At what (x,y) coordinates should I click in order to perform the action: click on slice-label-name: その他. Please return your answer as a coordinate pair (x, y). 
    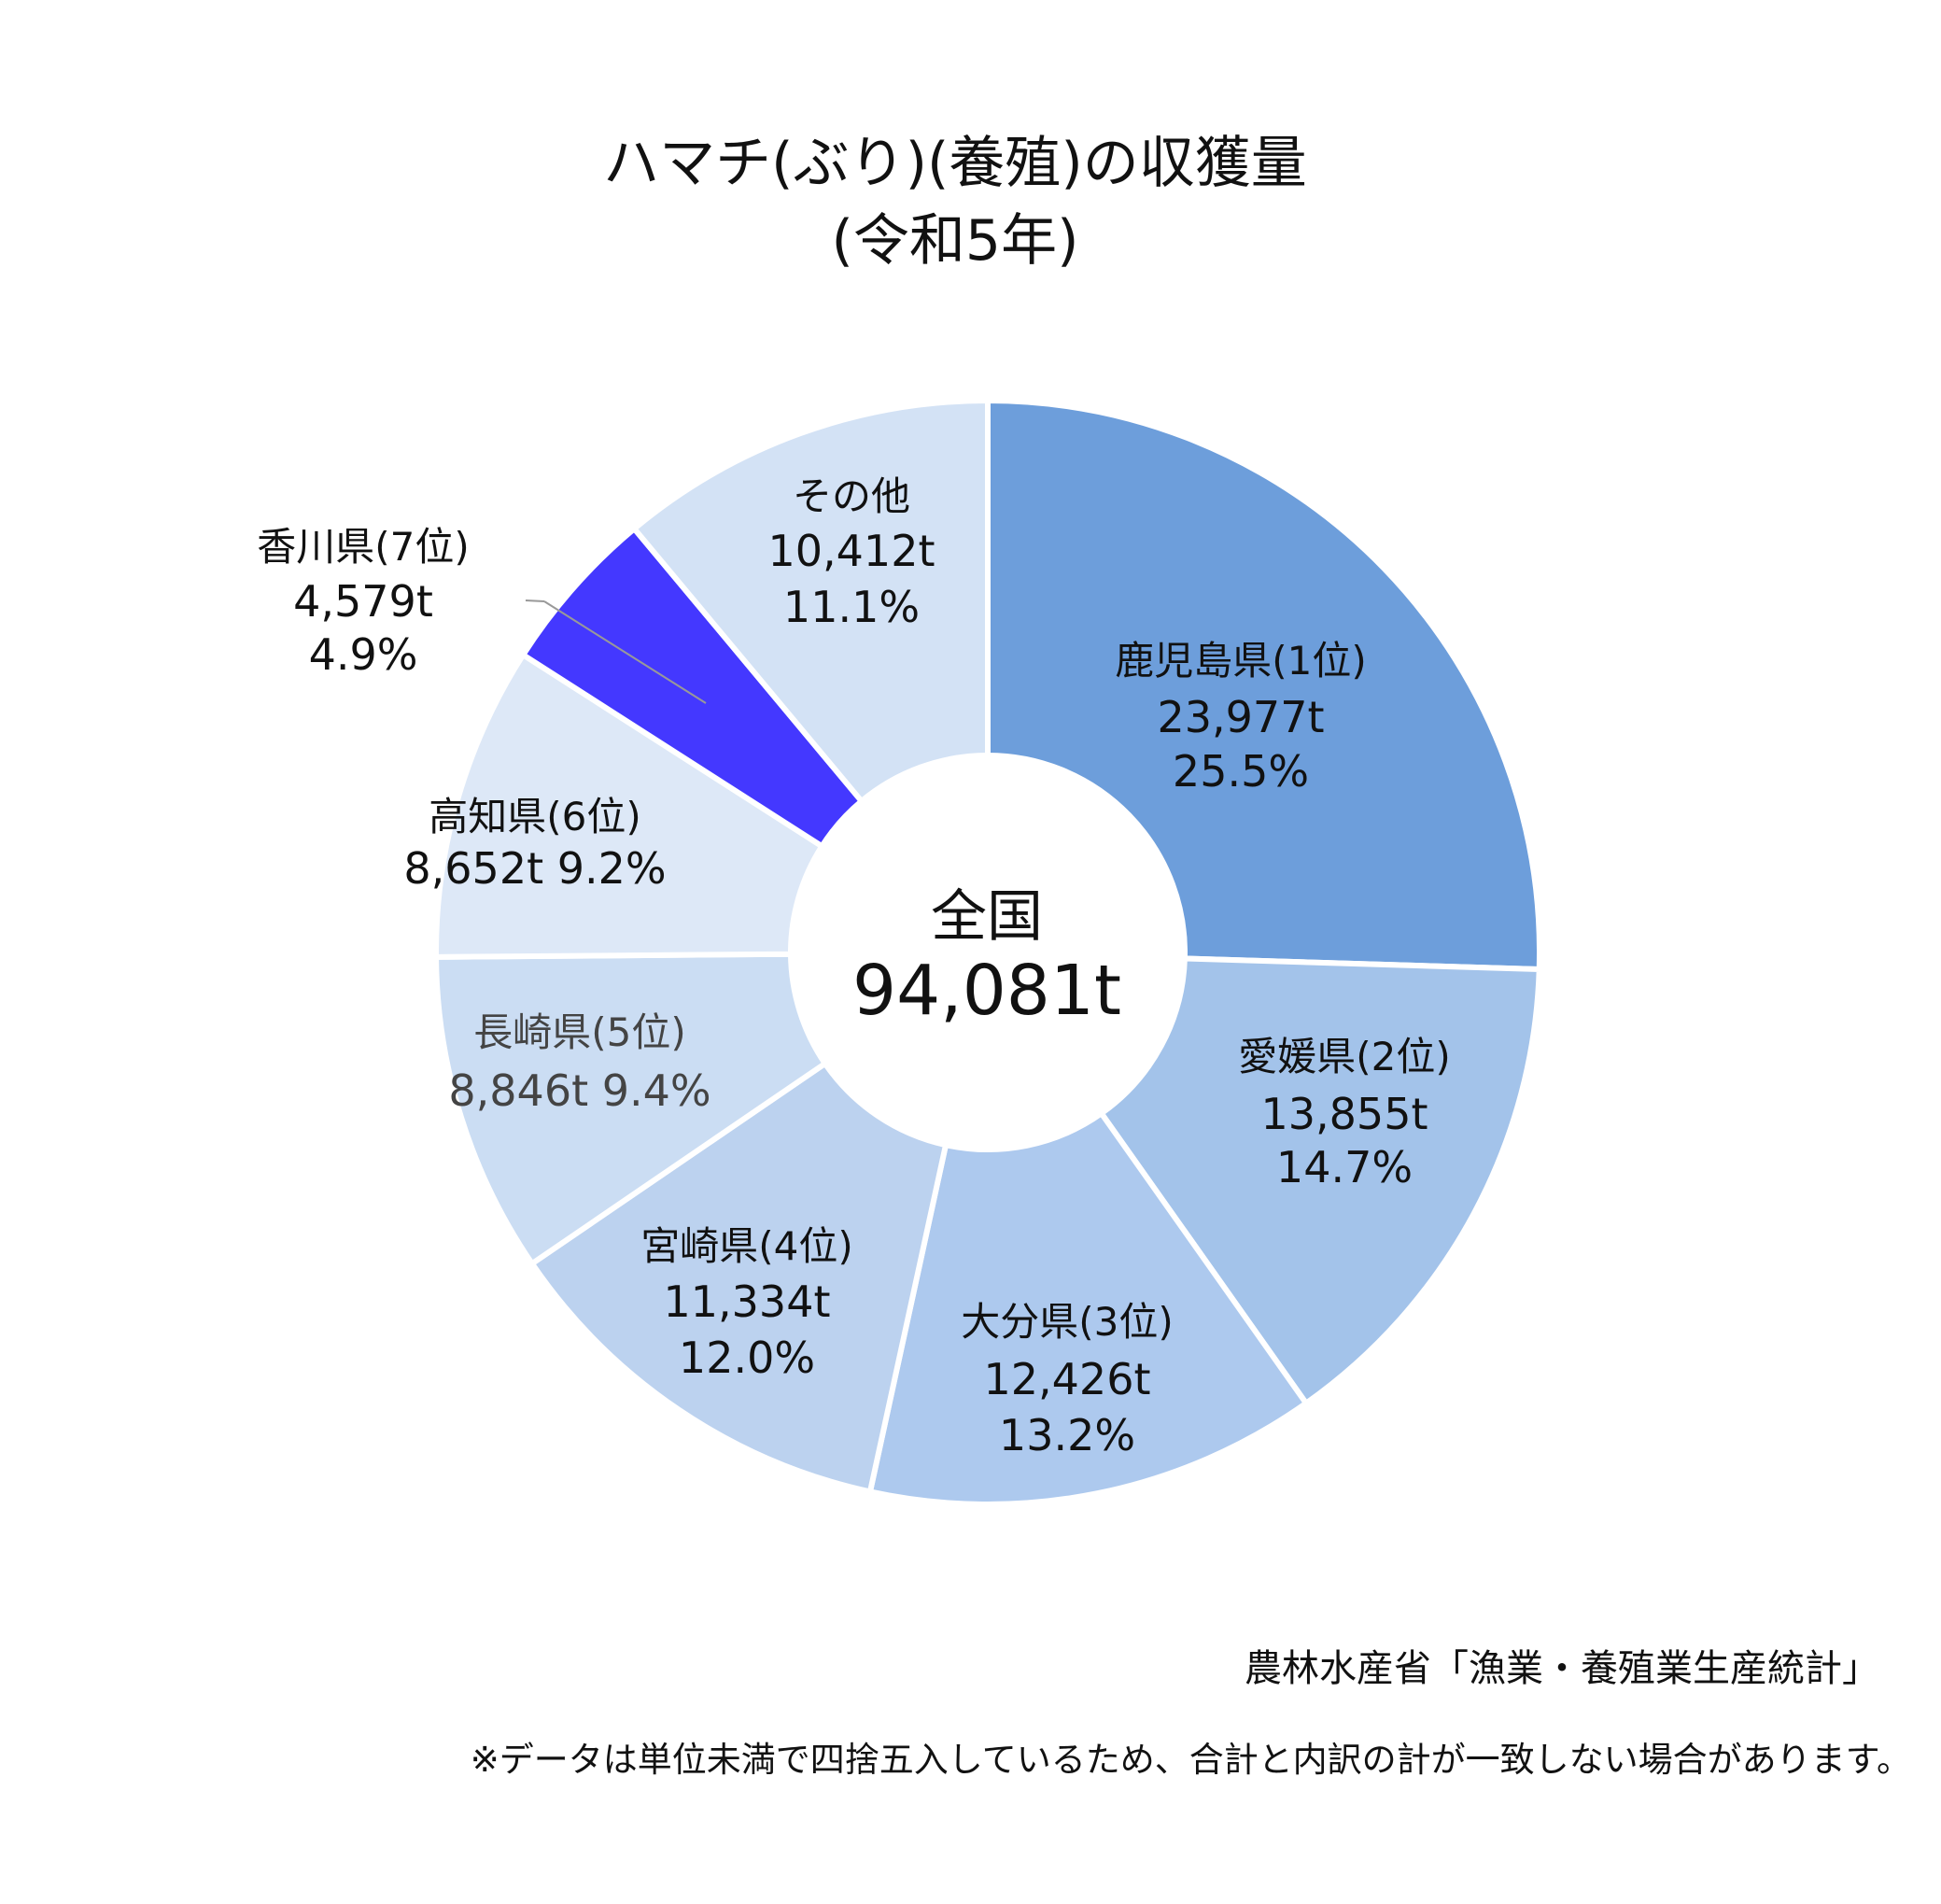
    Looking at the image, I should click on (851, 496).